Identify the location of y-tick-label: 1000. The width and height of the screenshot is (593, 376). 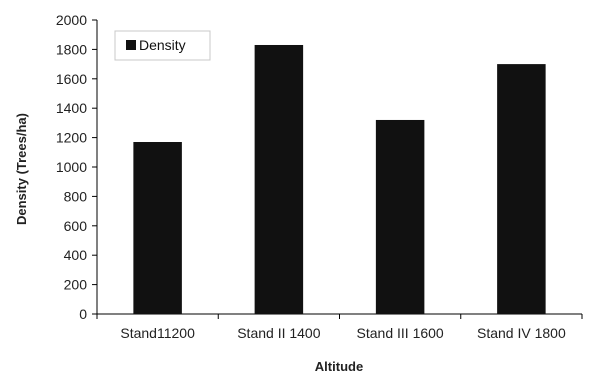
(71, 167).